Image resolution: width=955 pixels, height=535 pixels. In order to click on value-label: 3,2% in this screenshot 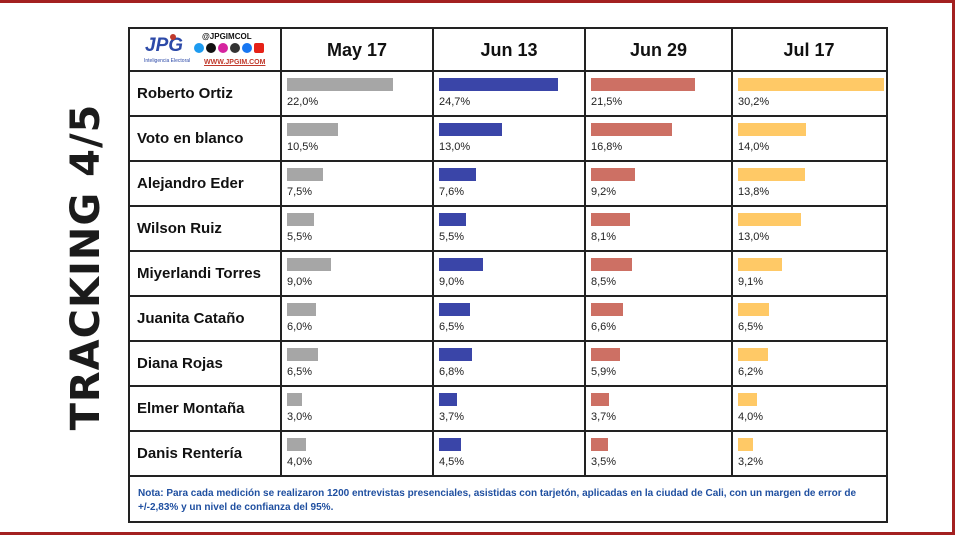, I will do `click(751, 462)`.